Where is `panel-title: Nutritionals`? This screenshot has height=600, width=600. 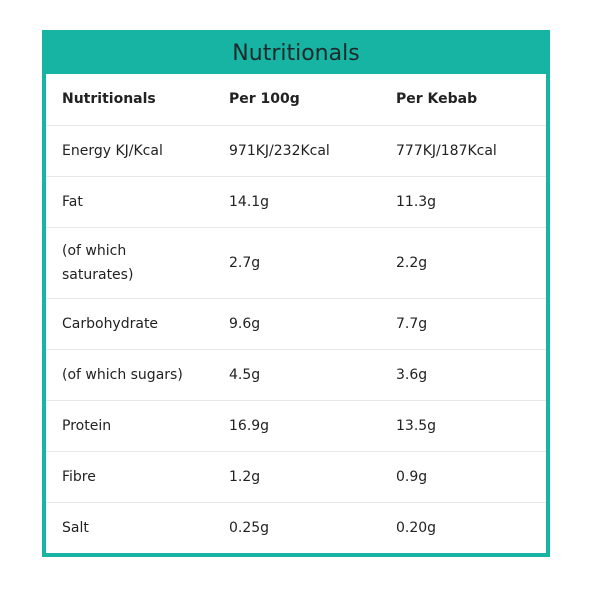
panel-title: Nutritionals is located at coordinates (296, 54).